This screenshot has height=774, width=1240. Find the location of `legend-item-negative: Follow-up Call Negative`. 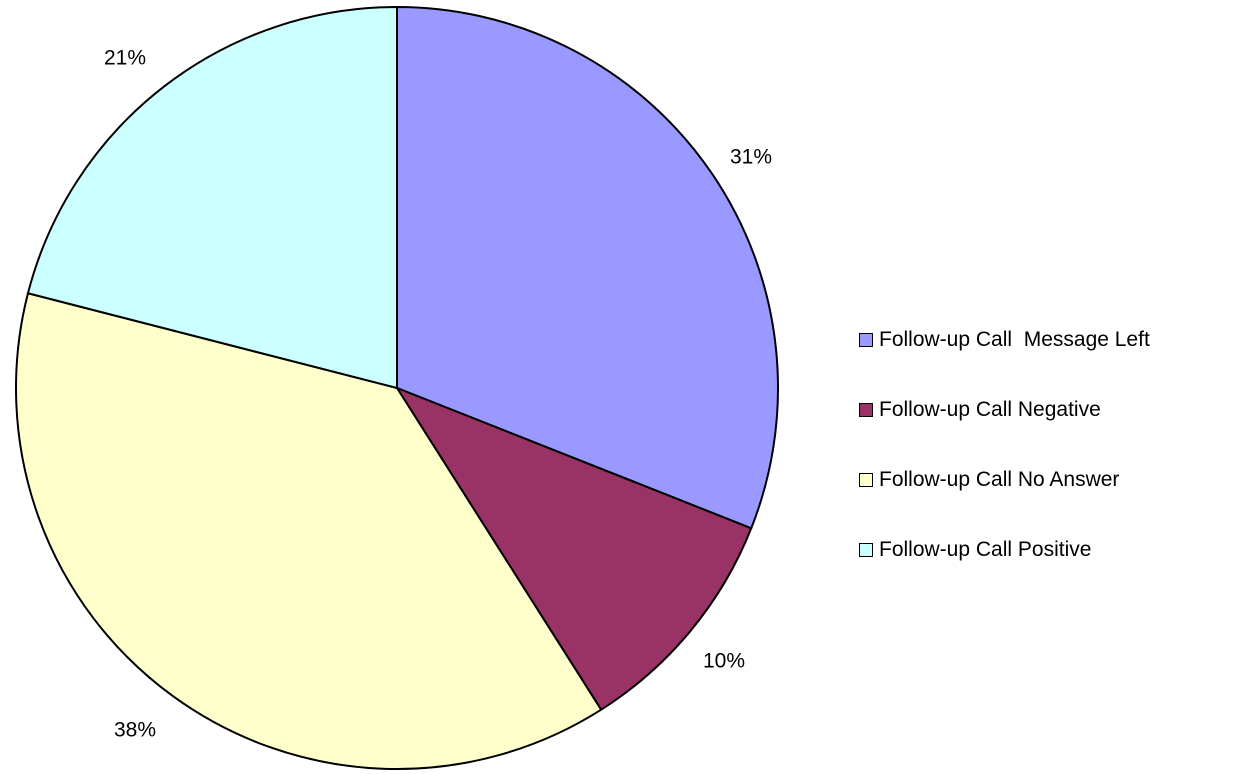

legend-item-negative: Follow-up Call Negative is located at coordinates (1004, 410).